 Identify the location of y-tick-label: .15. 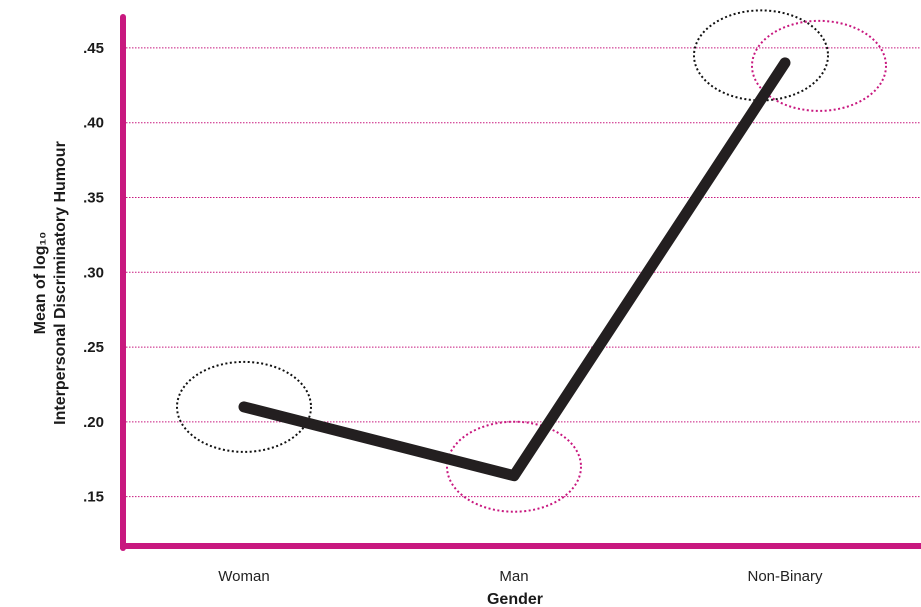
(93, 497).